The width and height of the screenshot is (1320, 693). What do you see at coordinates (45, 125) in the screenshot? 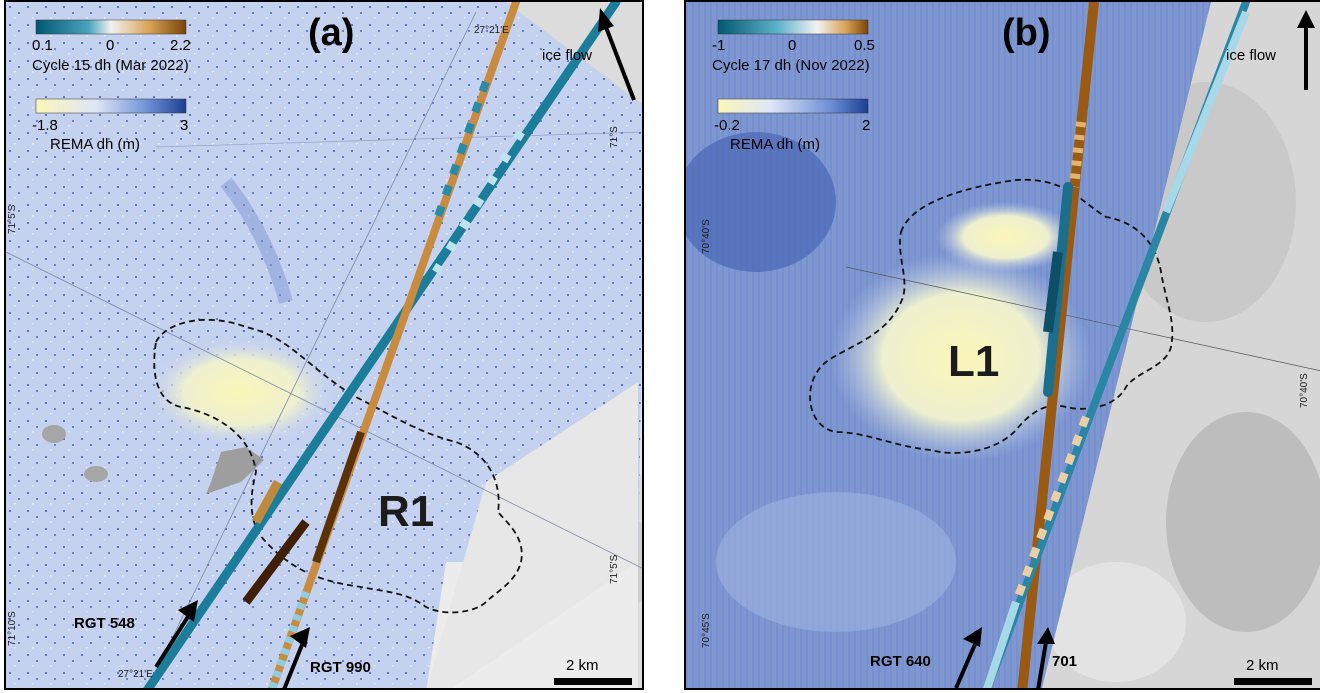
I see `colorbar-rema-min-a: -1.8` at bounding box center [45, 125].